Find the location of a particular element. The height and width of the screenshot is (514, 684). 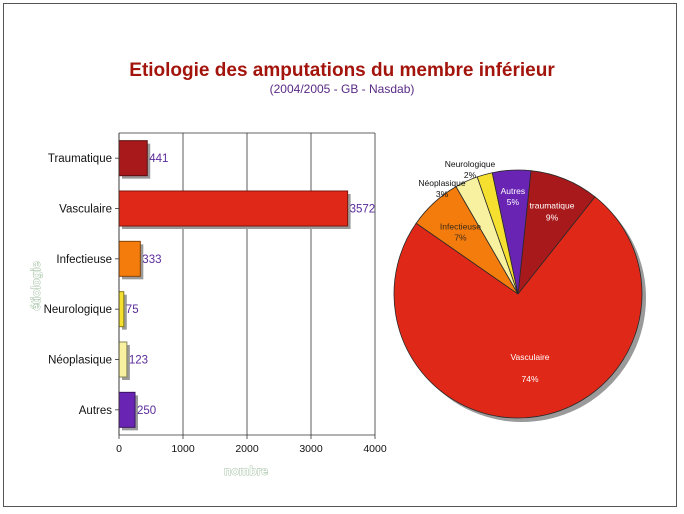

bar-value-label: 441 is located at coordinates (158, 159).